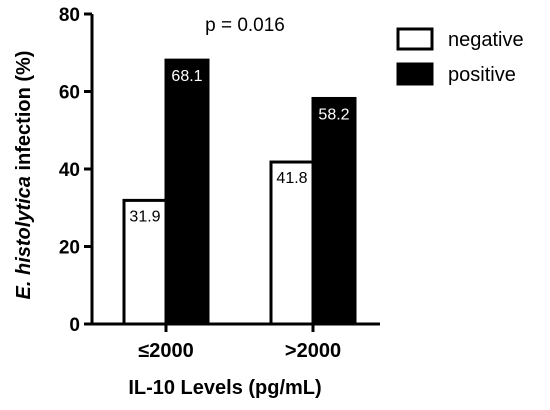  Describe the element at coordinates (224, 388) in the screenshot. I see `x-axis-title: IL-10 Levels (pg/mL)` at that location.